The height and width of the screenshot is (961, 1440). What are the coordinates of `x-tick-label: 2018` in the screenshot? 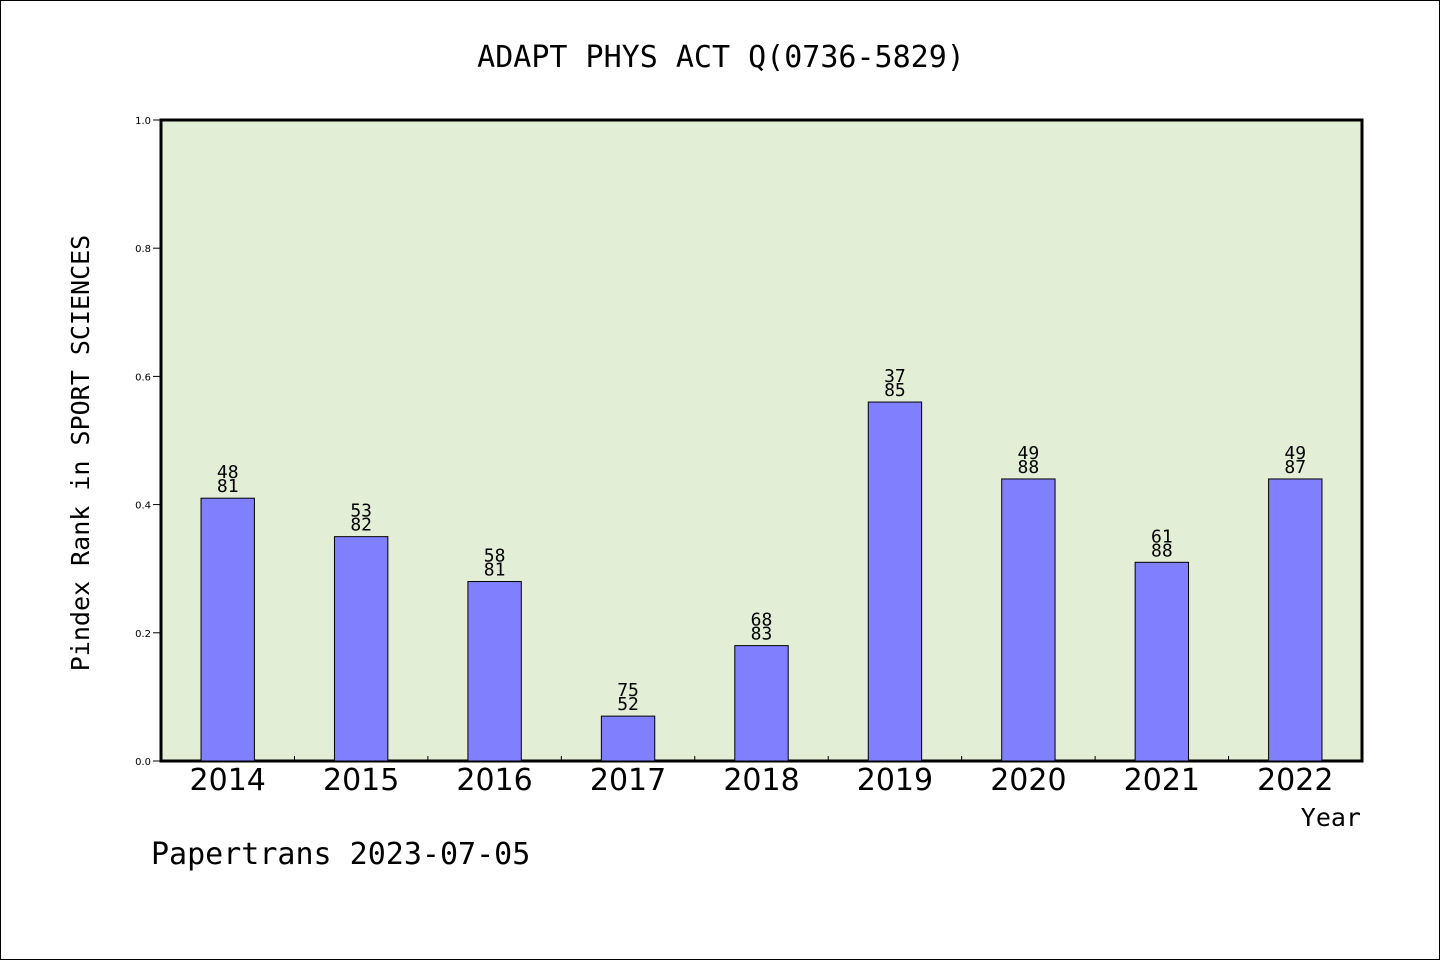 It's located at (761, 780).